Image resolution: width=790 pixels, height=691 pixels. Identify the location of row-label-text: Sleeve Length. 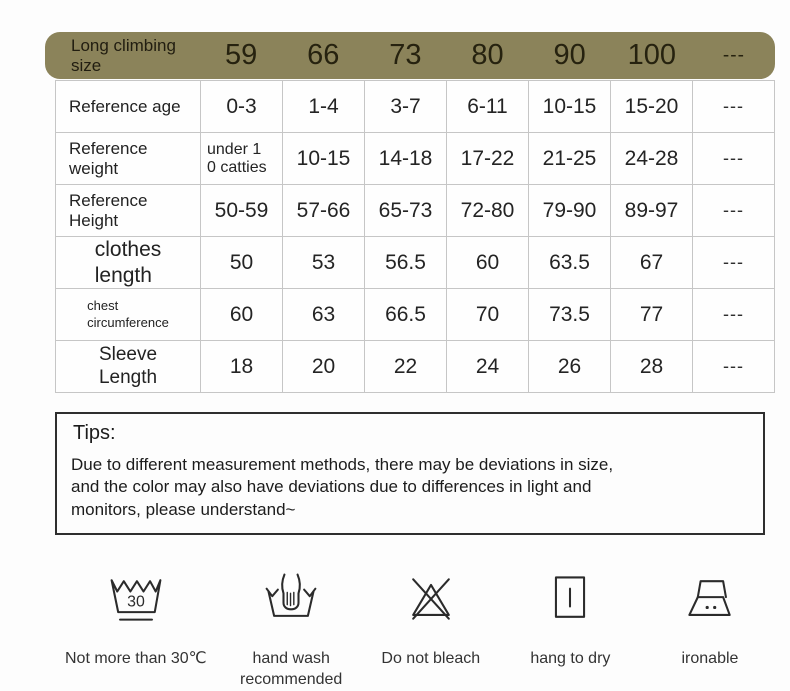
(128, 365).